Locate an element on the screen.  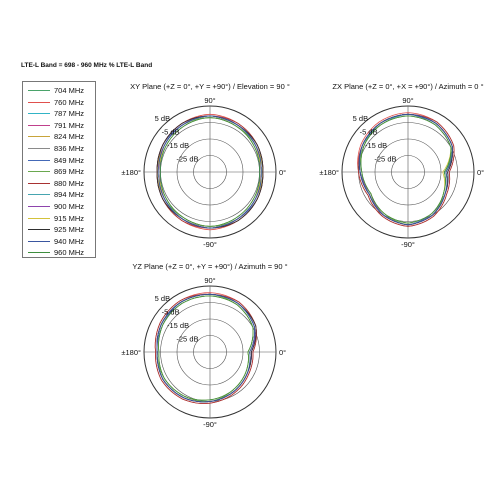
legend-label: 960 MHz is located at coordinates (69, 253).